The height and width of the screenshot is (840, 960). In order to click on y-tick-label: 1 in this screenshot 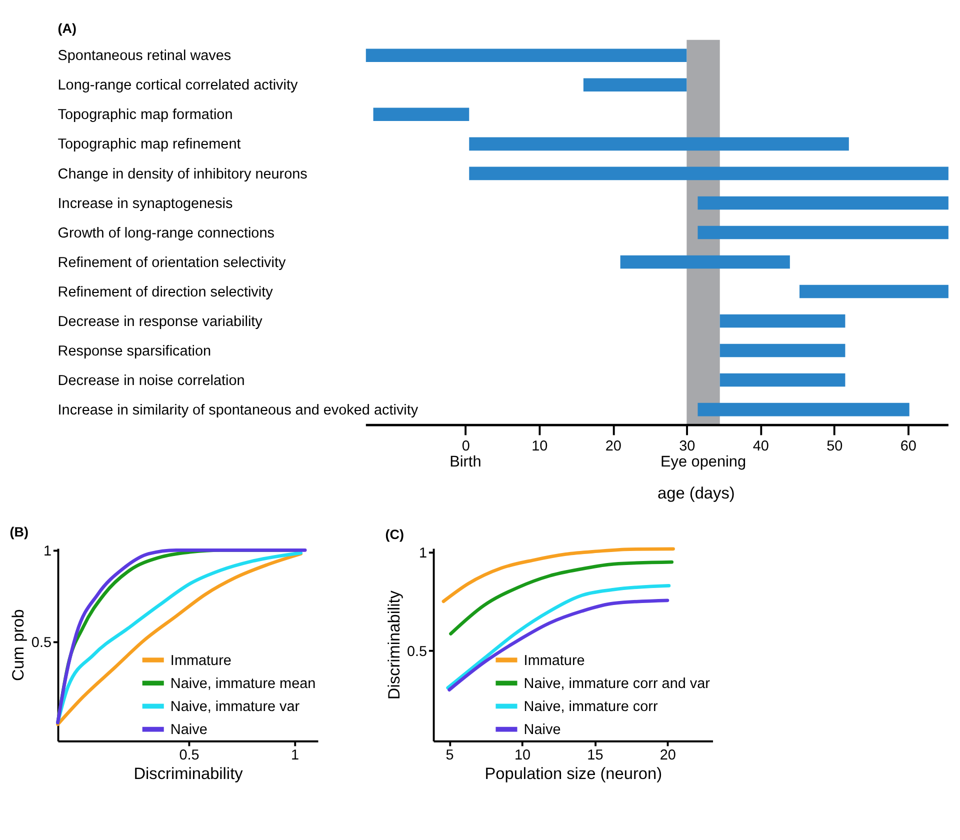, I will do `click(423, 554)`.